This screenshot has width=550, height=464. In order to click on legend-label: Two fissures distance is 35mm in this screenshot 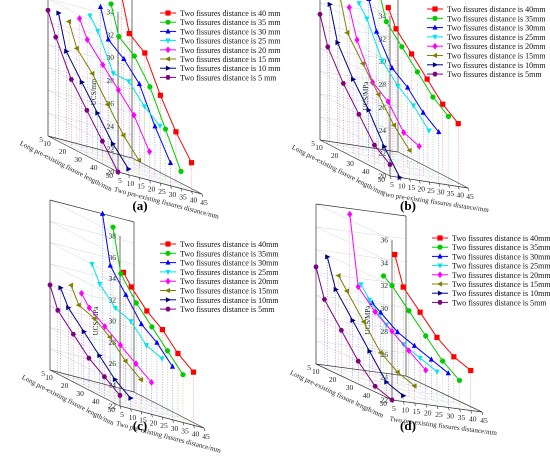, I will do `click(229, 253)`.